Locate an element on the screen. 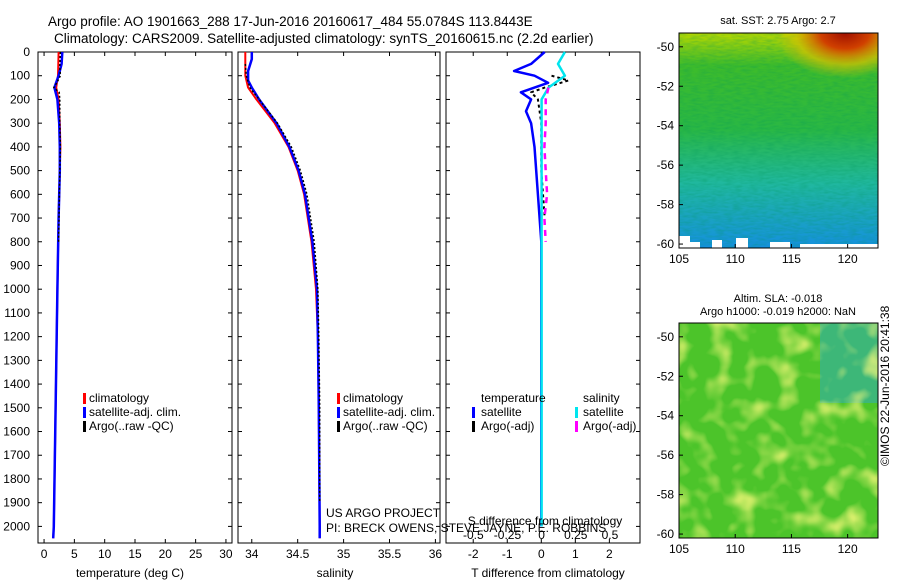 The width and height of the screenshot is (900, 580). depth-tick-label: 0 is located at coordinates (26, 52).